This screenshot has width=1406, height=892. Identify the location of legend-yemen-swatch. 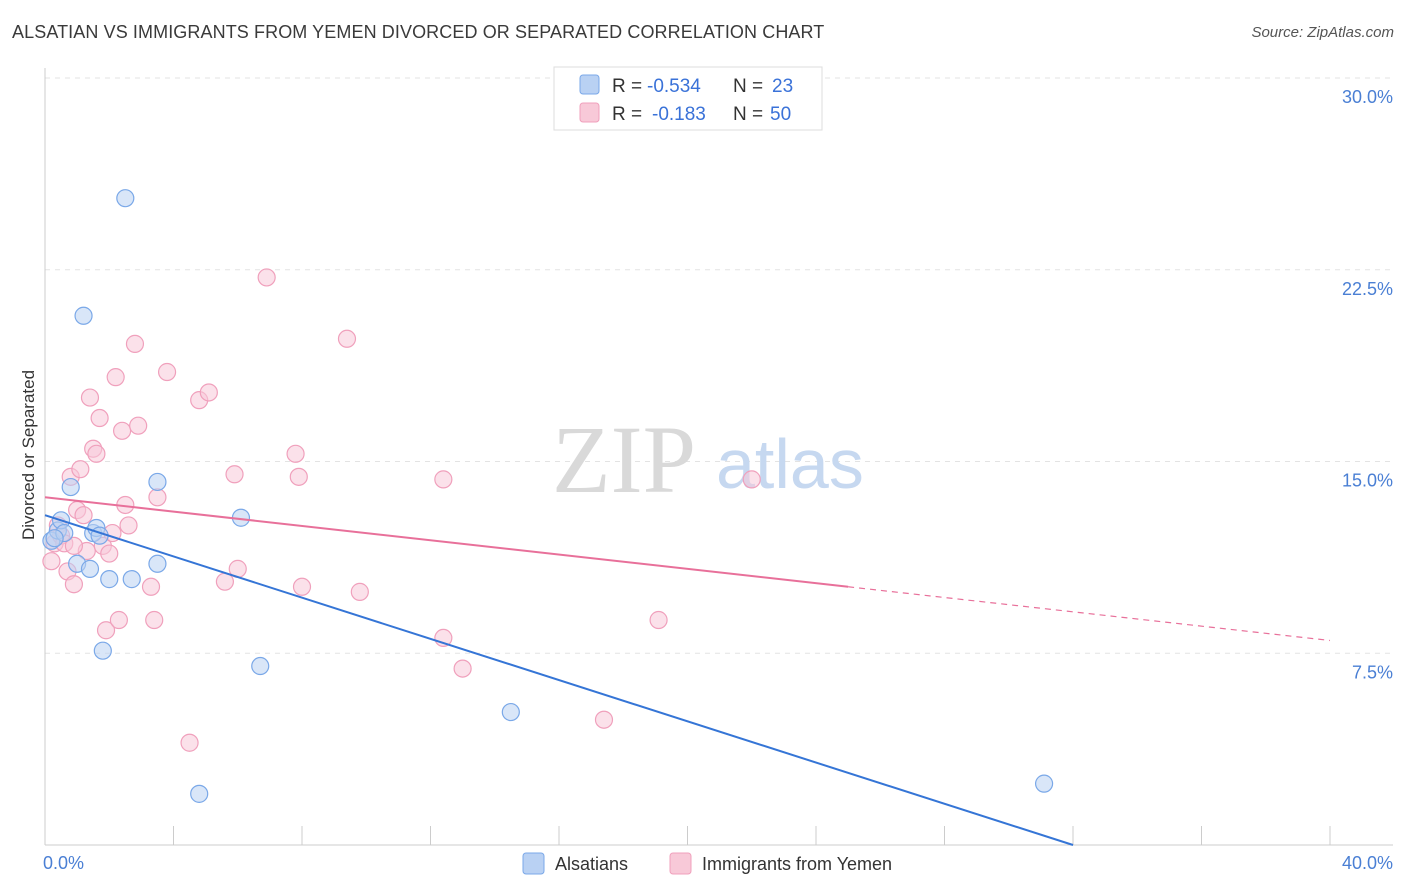
(680, 863).